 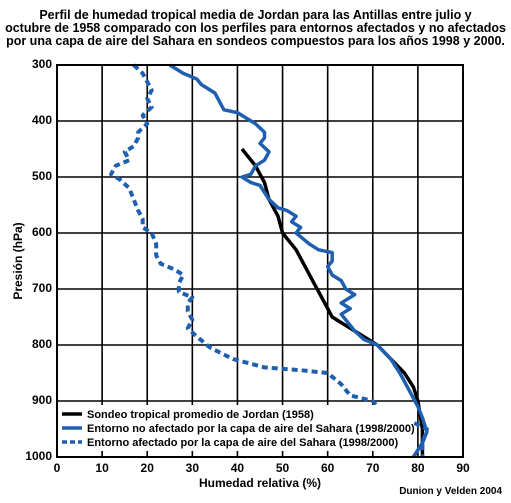 What do you see at coordinates (260, 483) in the screenshot?
I see `x-axis-label: Humedad relativa (%)` at bounding box center [260, 483].